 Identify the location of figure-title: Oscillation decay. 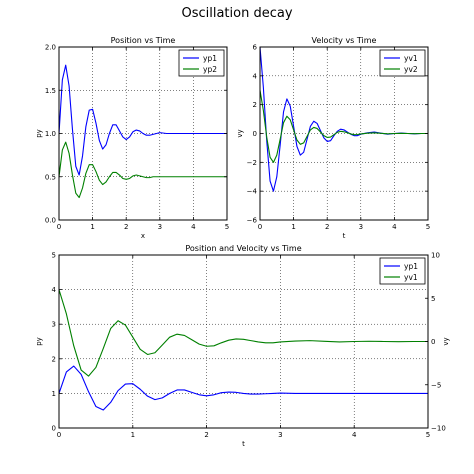
(237, 13).